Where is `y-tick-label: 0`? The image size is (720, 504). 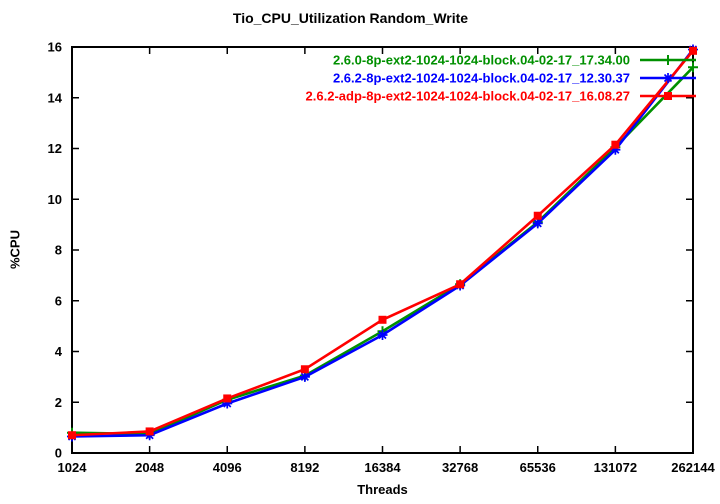 y-tick-label: 0 is located at coordinates (58, 453).